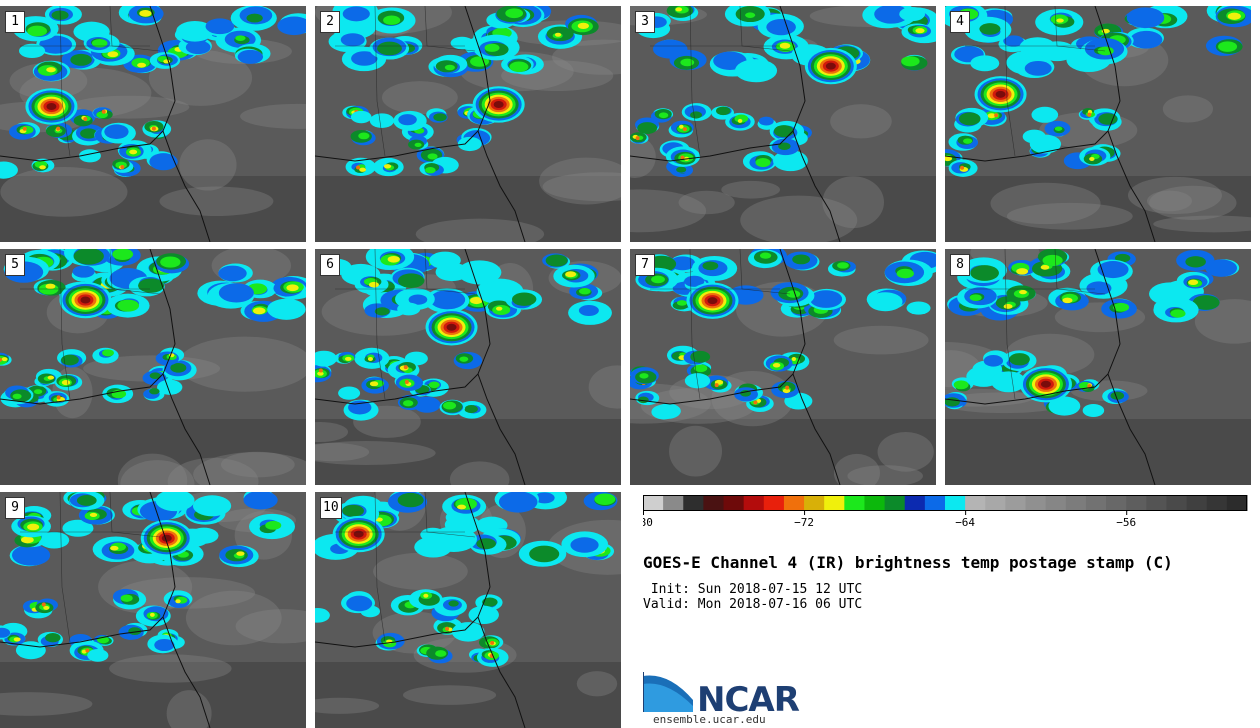 This screenshot has width=1260, height=728. Describe the element at coordinates (645, 22) in the screenshot. I see `panel-label: 3` at that location.